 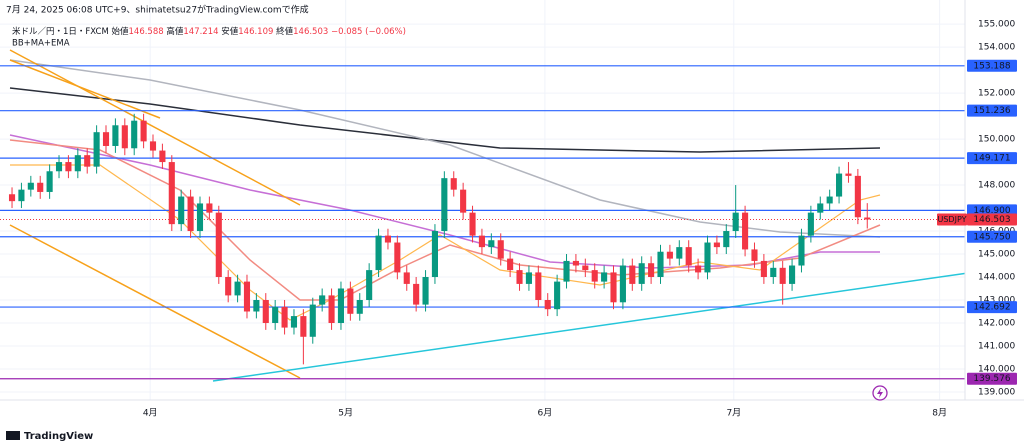 I want to click on y-tick-label: 143.000, so click(x=996, y=301).